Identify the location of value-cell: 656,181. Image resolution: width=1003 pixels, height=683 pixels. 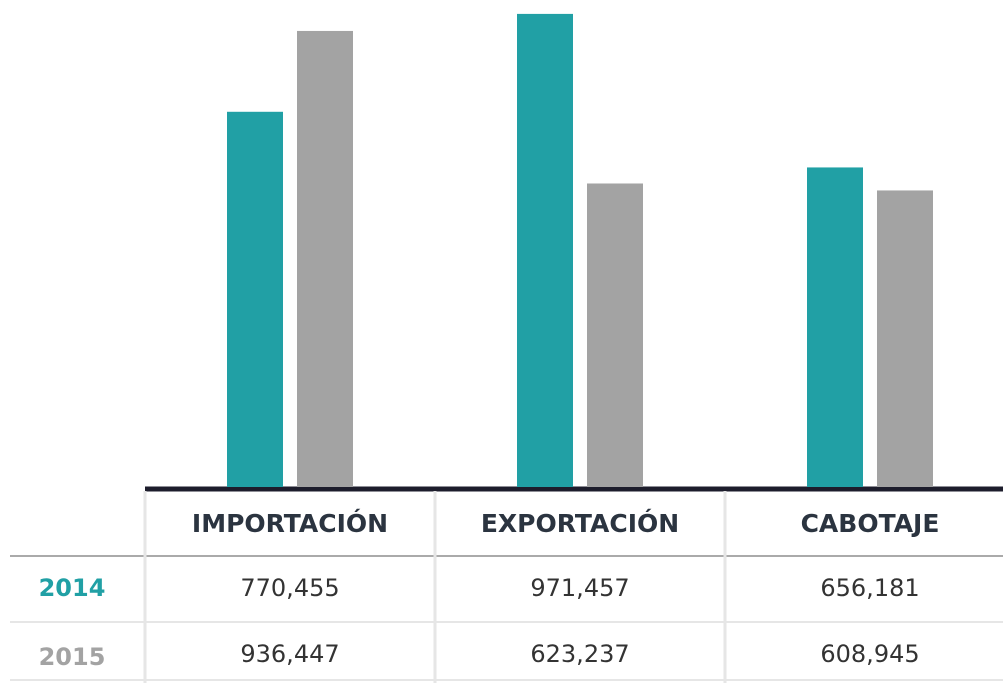
(869, 588).